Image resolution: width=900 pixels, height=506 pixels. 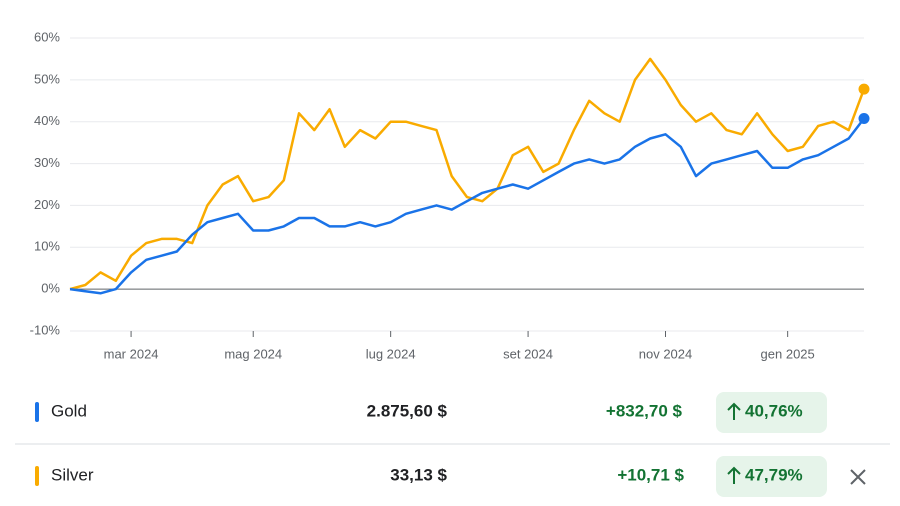 I want to click on x-tick-label: nov 2024, so click(x=666, y=353).